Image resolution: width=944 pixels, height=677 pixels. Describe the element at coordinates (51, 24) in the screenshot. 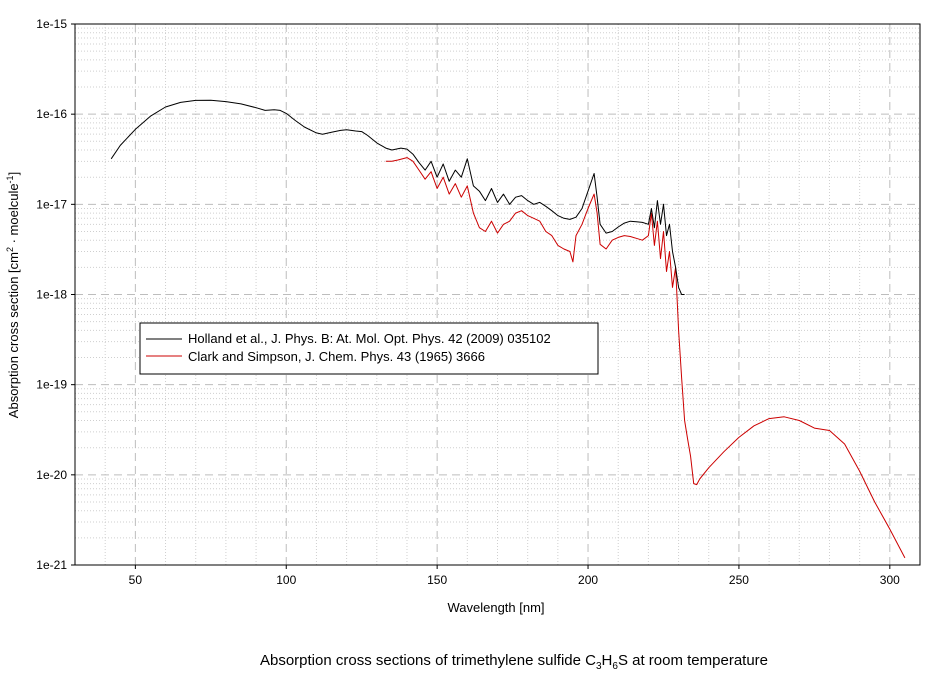

I see `y-tick-label: 1e-15` at that location.